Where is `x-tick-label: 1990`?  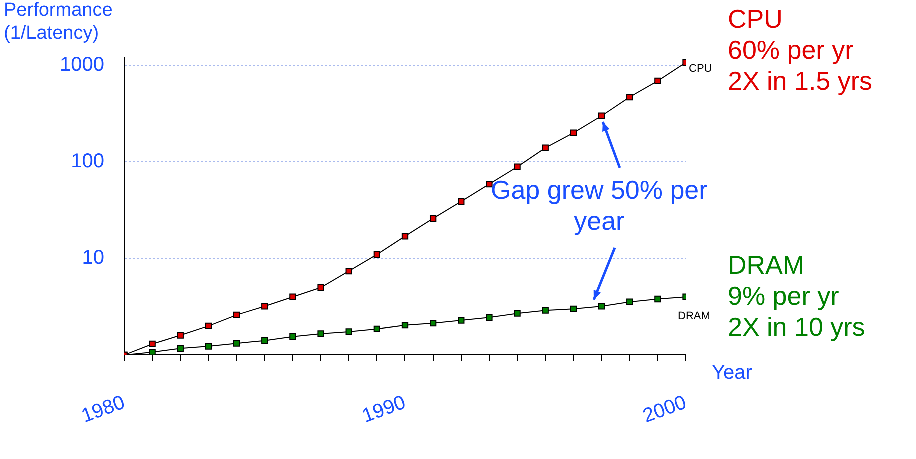 x-tick-label: 1990 is located at coordinates (384, 410).